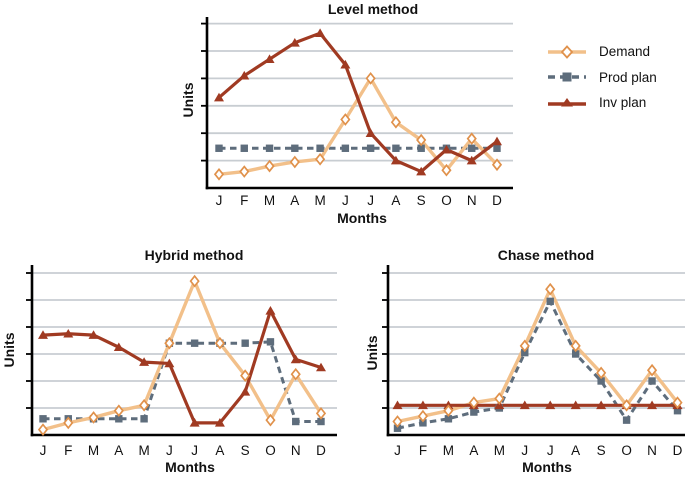 This screenshot has height=481, width=688. Describe the element at coordinates (546, 255) in the screenshot. I see `chart-title-chase: Chase method` at that location.